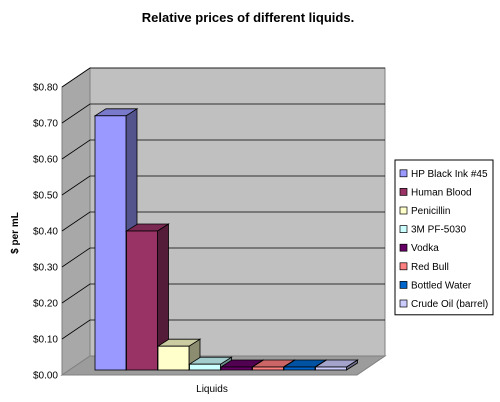 This screenshot has height=402, width=500. Describe the element at coordinates (45, 376) in the screenshot. I see `y-tick-label: $0.00` at that location.